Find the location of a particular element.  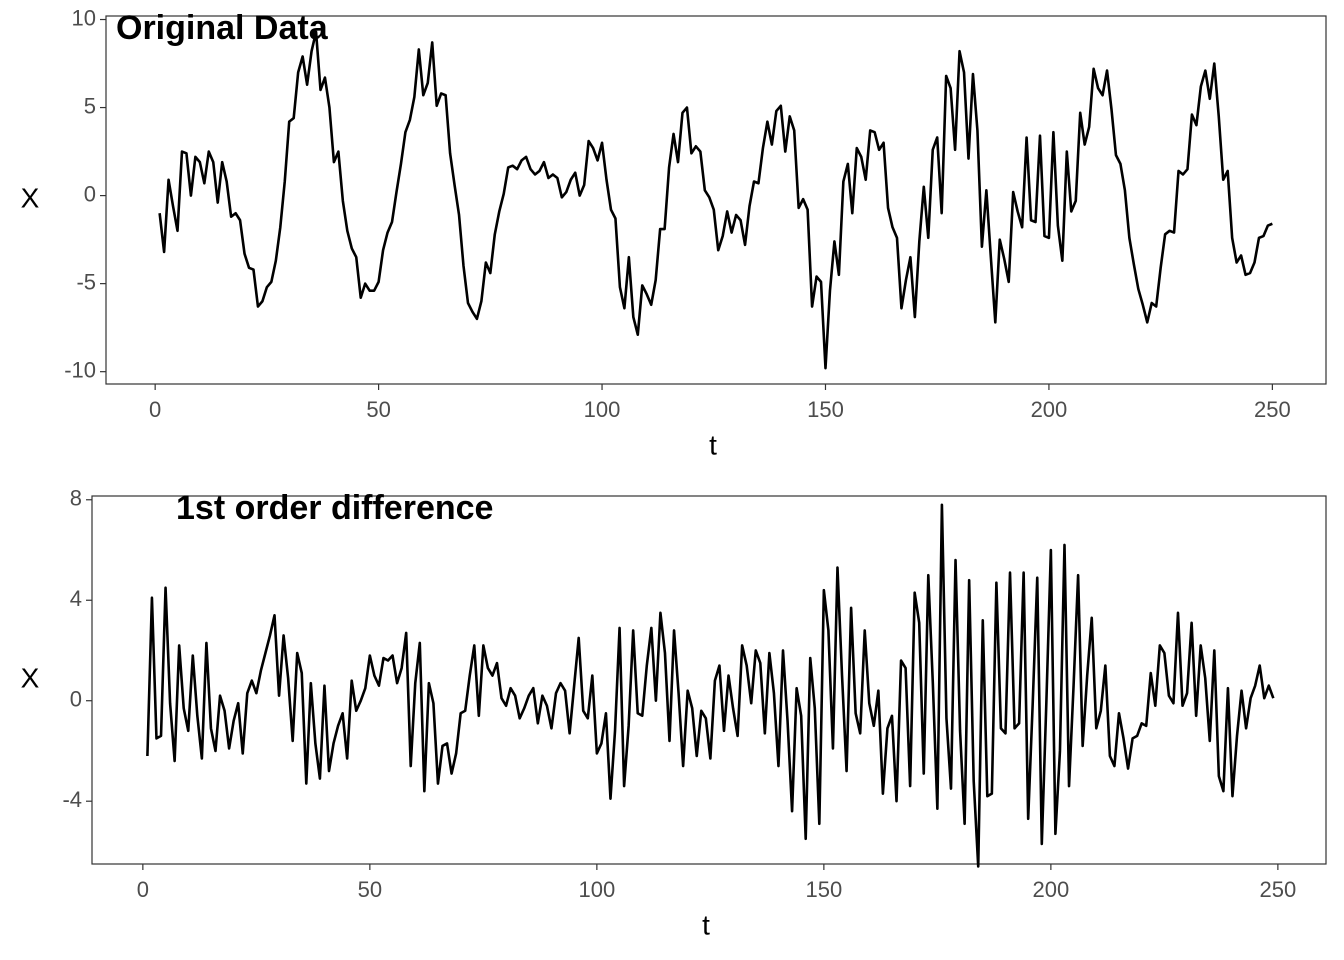

y-tick-label: 5 is located at coordinates (90, 105).